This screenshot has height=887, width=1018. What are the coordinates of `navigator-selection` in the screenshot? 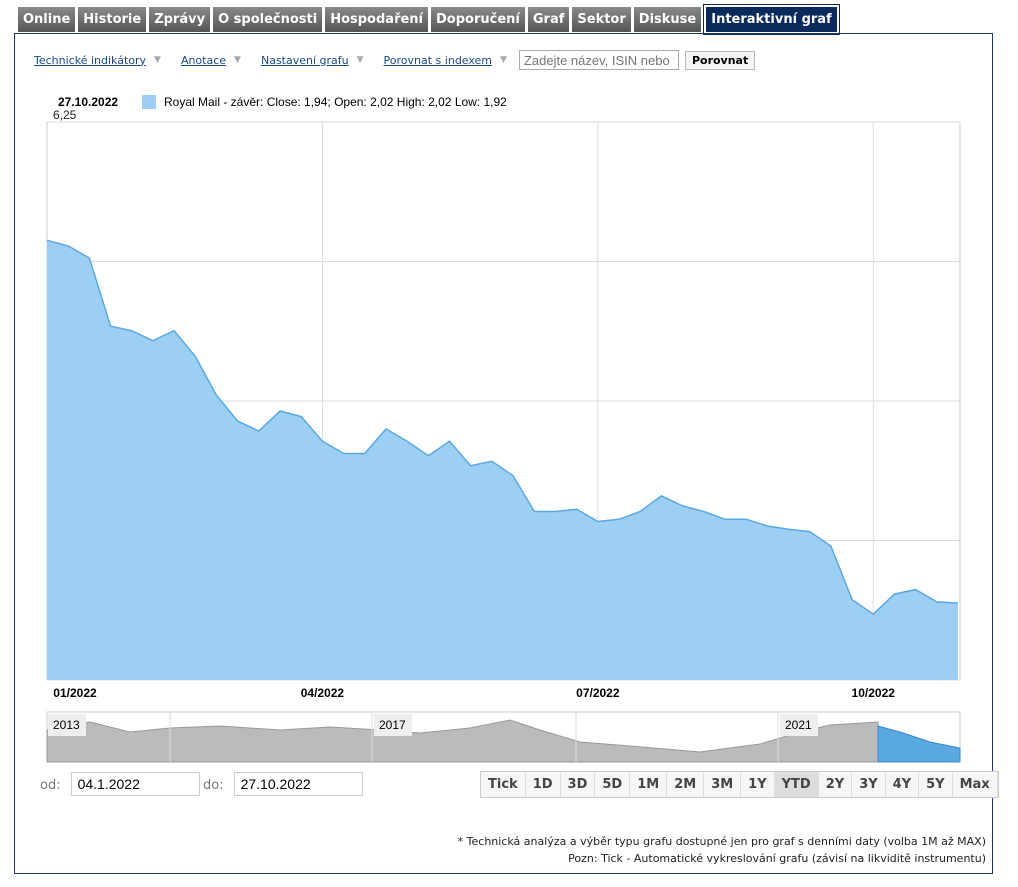 It's located at (919, 744).